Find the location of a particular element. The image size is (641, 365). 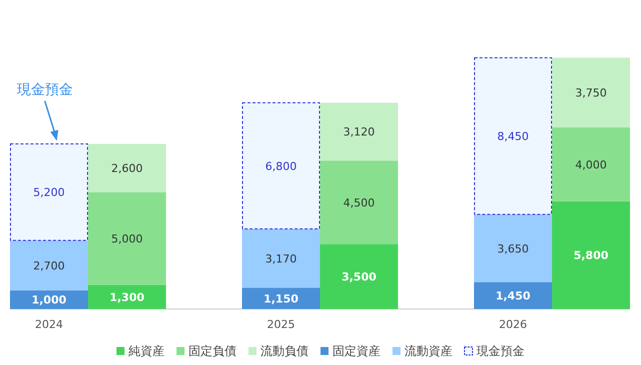

legend-label: 流動資産 is located at coordinates (428, 351).